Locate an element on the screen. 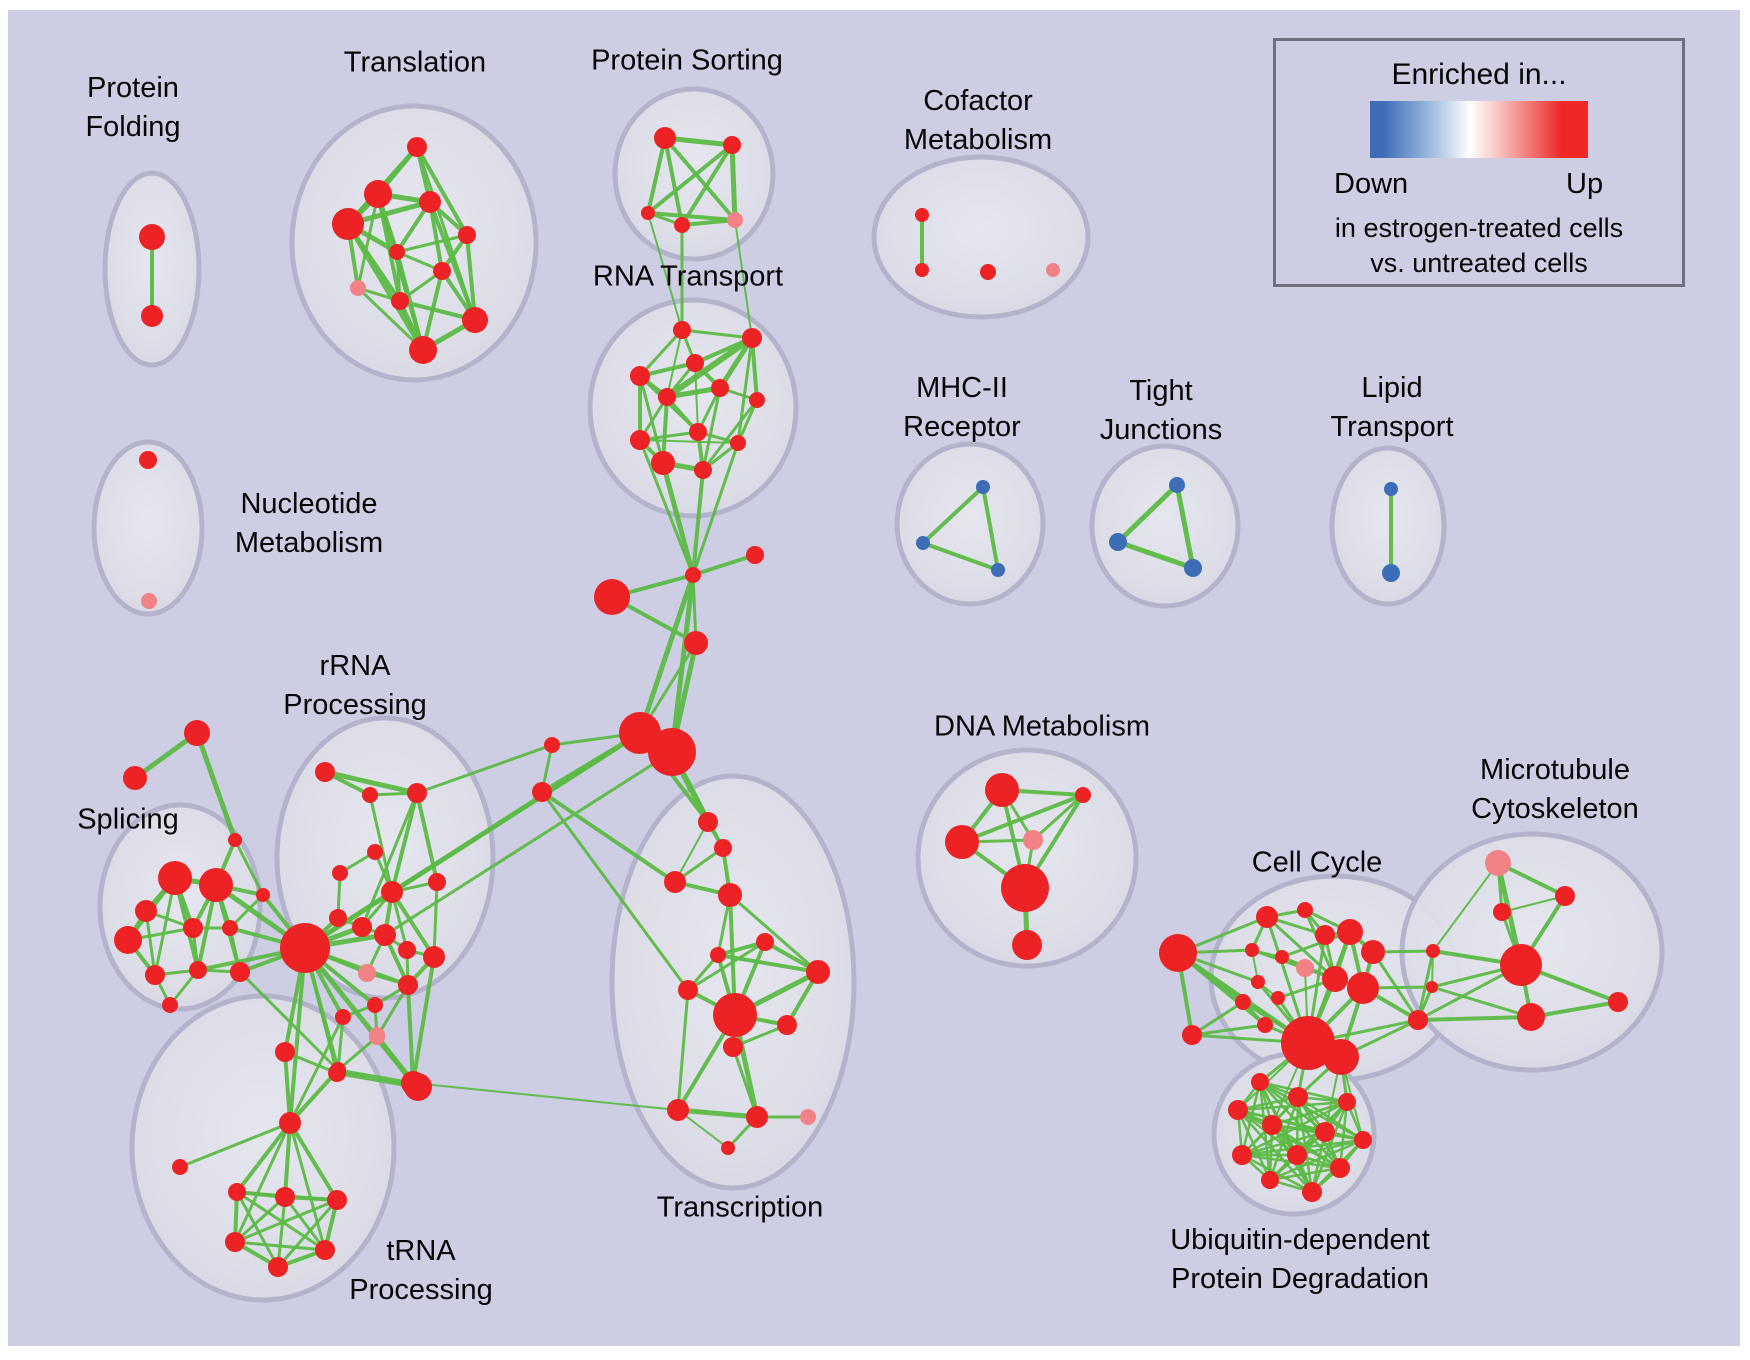 The height and width of the screenshot is (1360, 1750). cluster-ellipse-trna-processing is located at coordinates (263, 1148).